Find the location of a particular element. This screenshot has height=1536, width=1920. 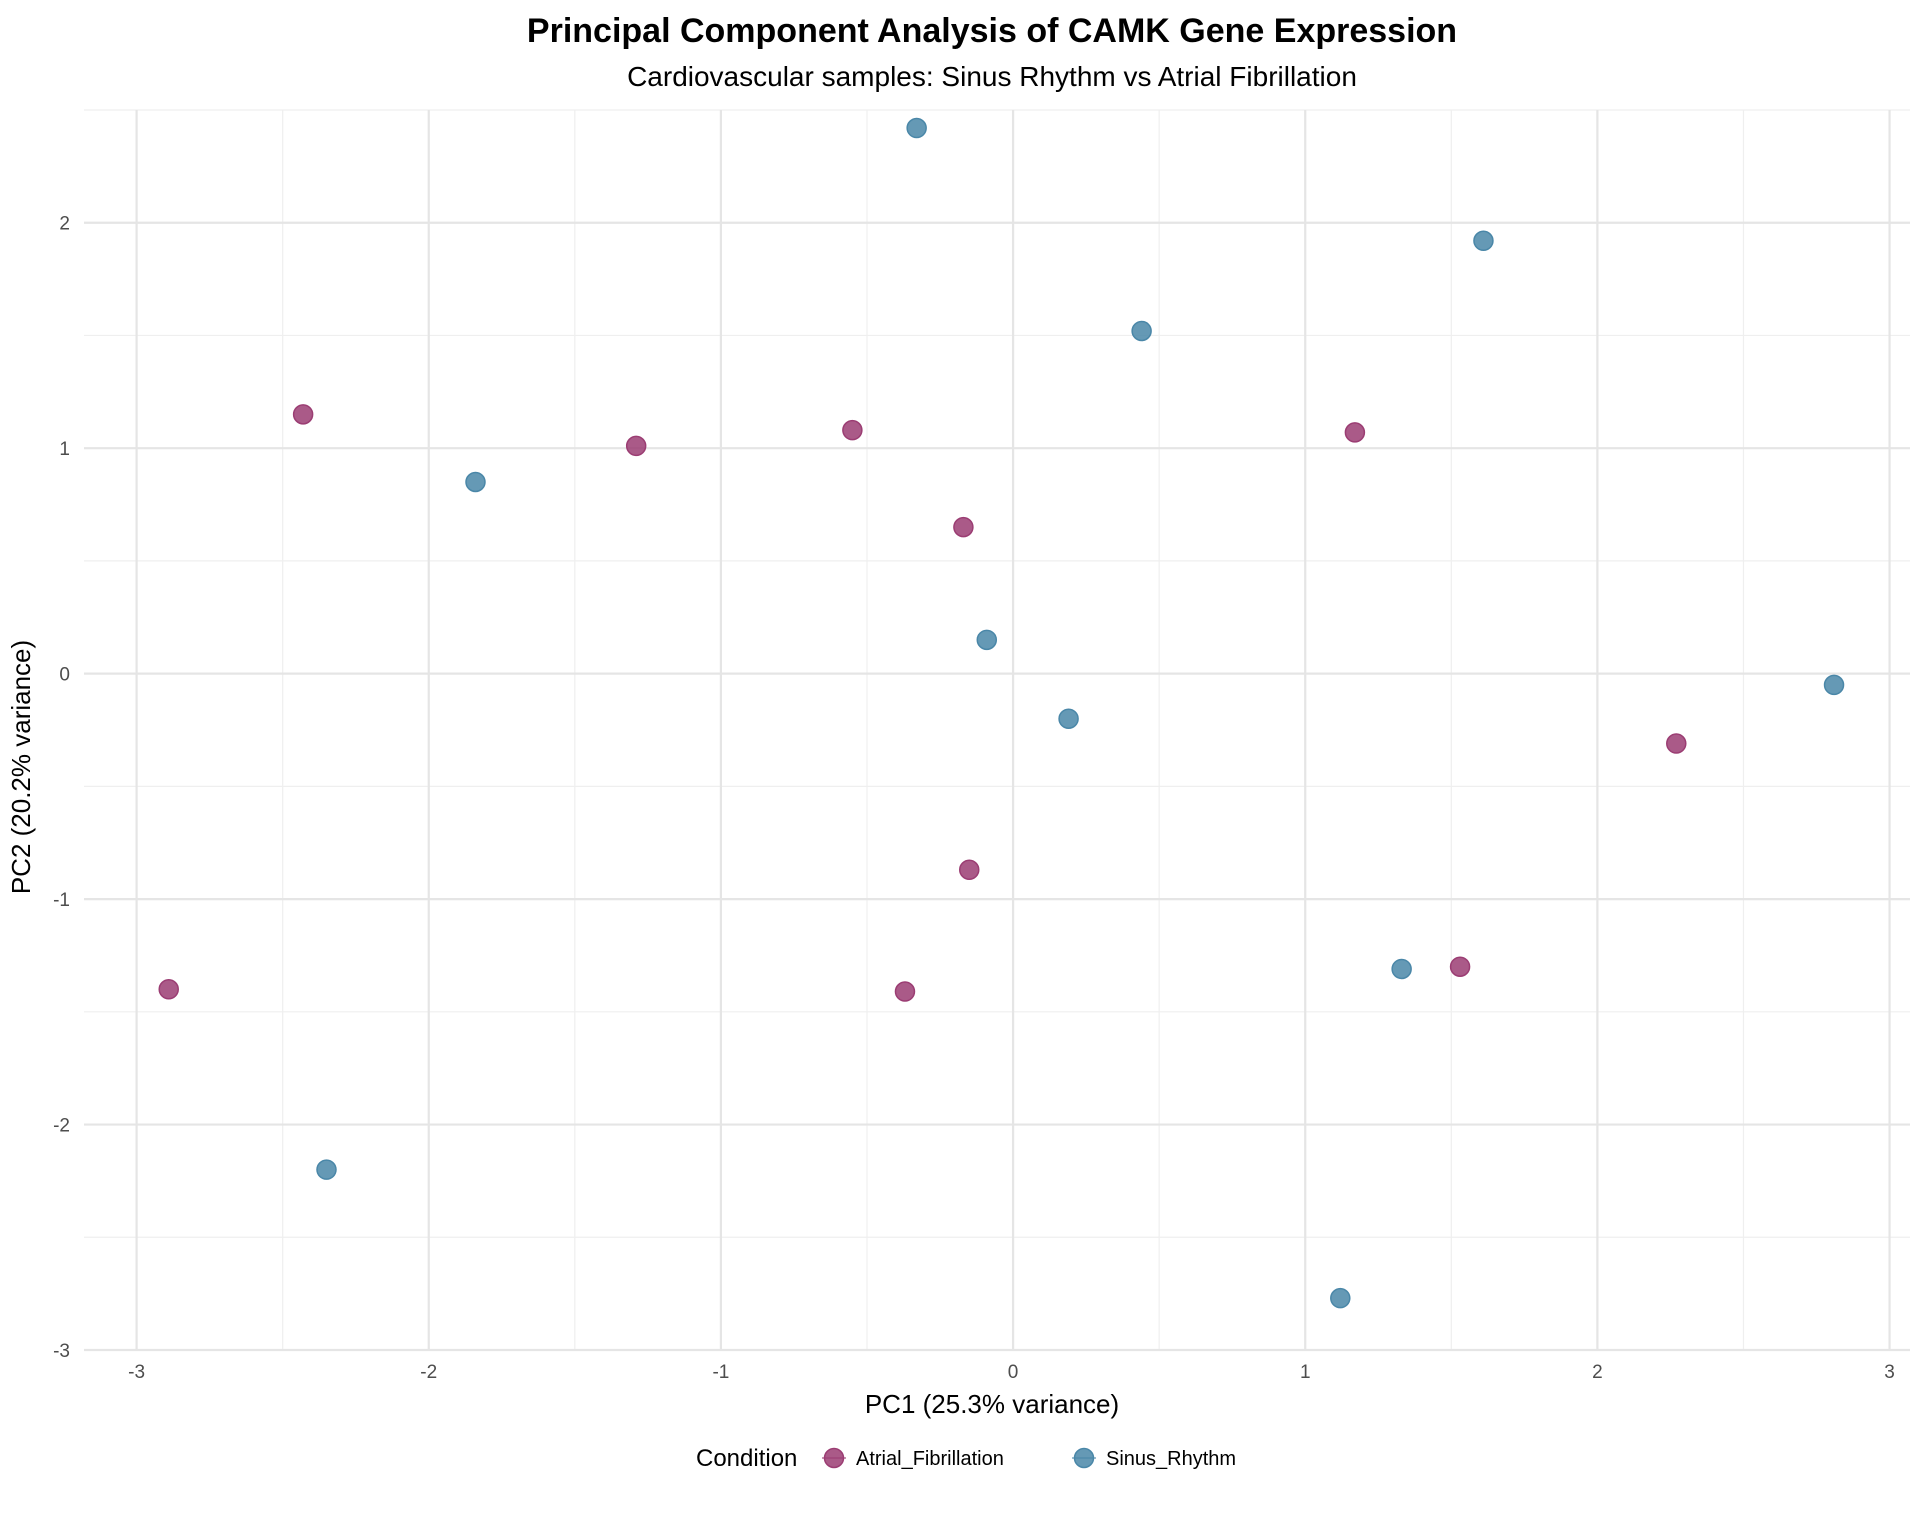

legend-label: Atrial_Fibrillation is located at coordinates (930, 1459).